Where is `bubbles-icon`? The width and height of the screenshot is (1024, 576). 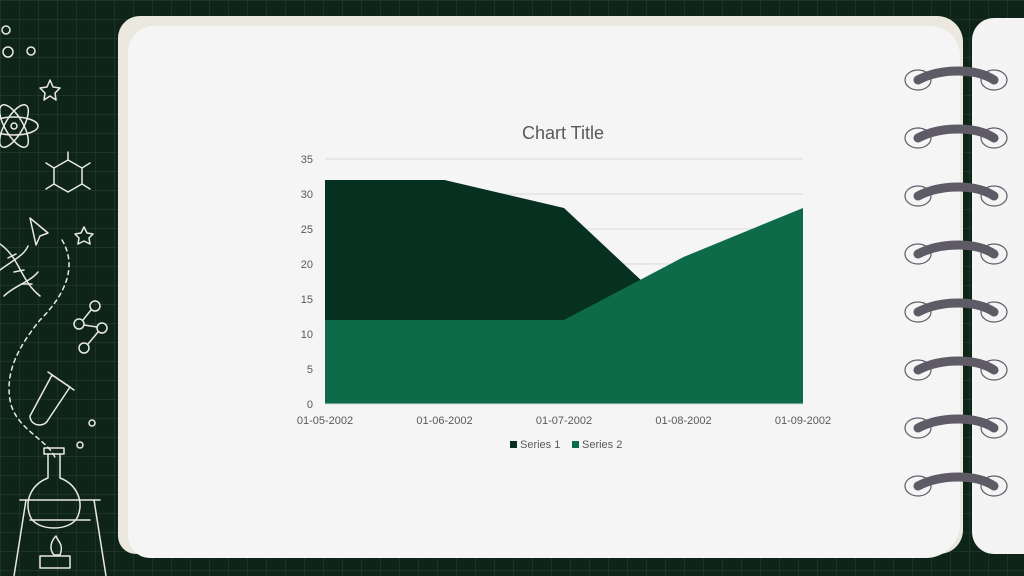
bubbles-icon is located at coordinates (48, 237).